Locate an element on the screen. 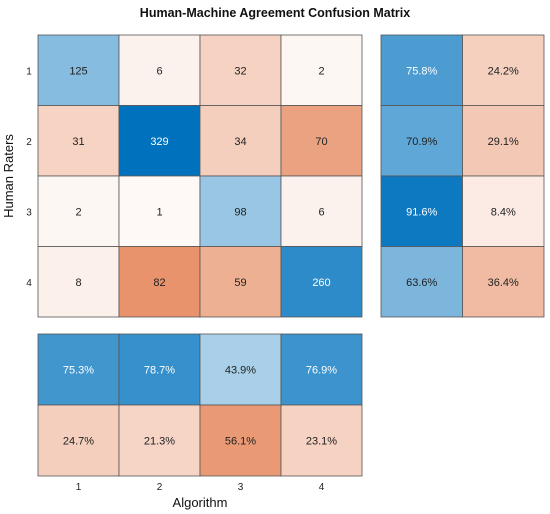 The width and height of the screenshot is (550, 514). matrix-cell-value: 329 is located at coordinates (159, 142).